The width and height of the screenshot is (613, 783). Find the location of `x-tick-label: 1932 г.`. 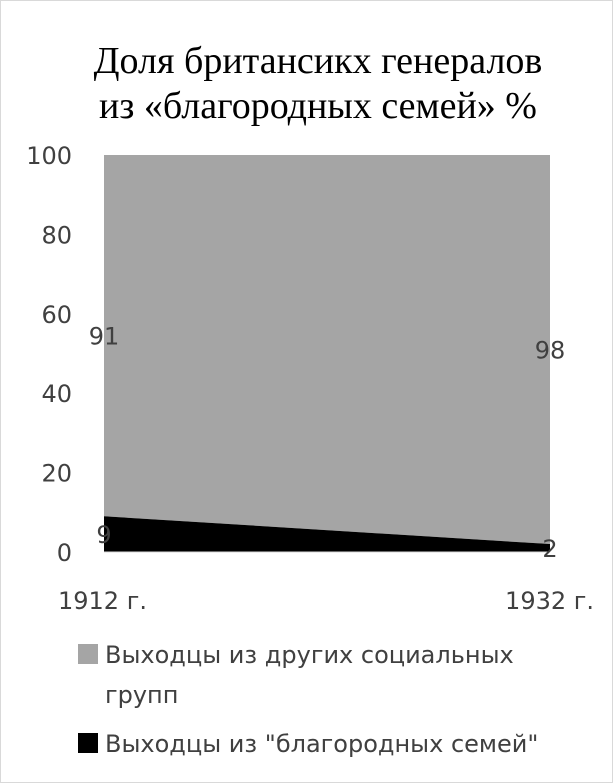

x-tick-label: 1932 г. is located at coordinates (549, 601).